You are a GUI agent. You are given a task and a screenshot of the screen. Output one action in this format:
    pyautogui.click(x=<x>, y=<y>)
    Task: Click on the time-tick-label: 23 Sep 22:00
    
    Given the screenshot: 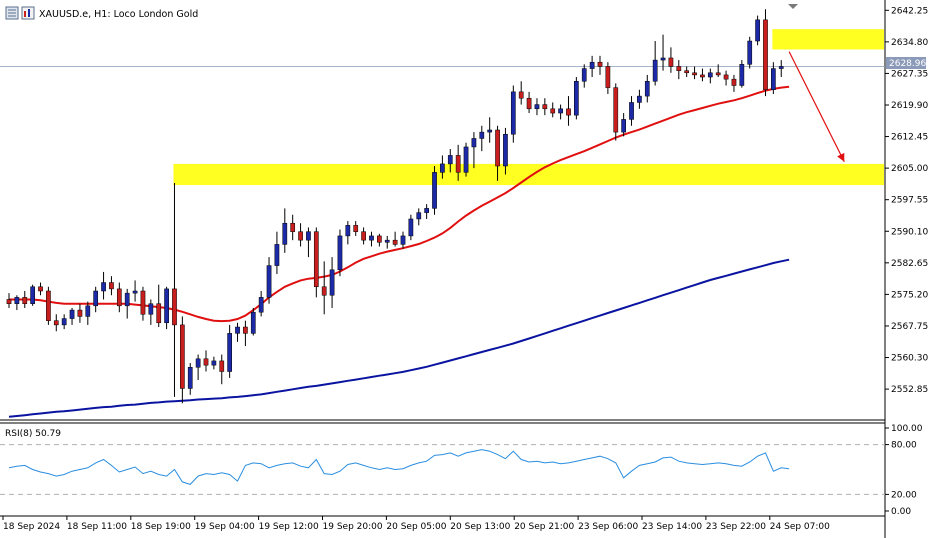 What is the action you would take?
    pyautogui.click(x=736, y=527)
    